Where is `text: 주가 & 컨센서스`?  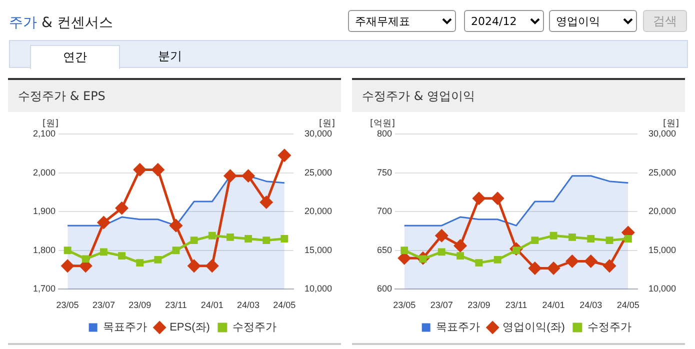 text: 주가 & 컨센서스 is located at coordinates (61, 23).